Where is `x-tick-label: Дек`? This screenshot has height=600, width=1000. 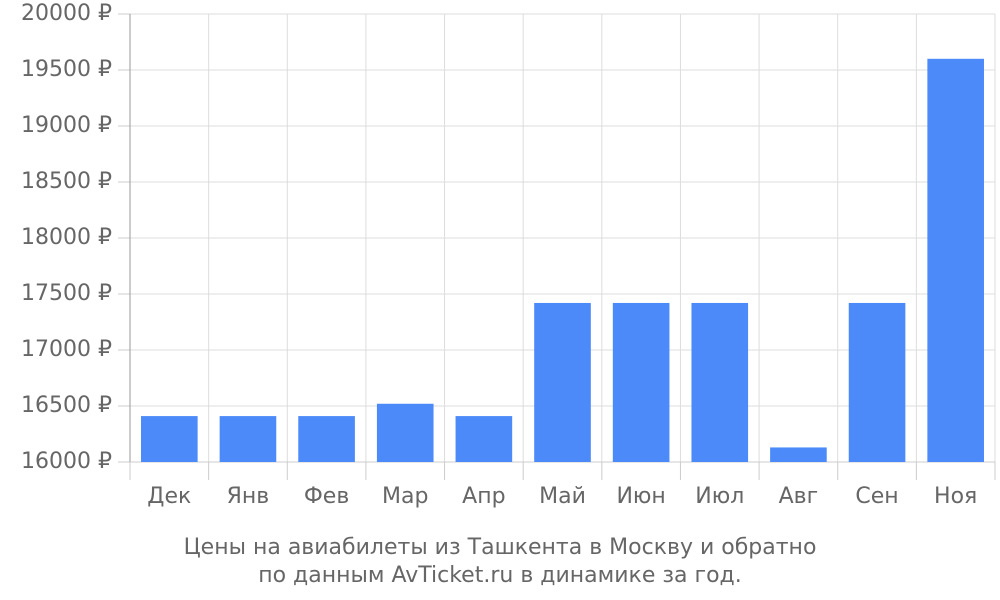 x-tick-label: Дек is located at coordinates (169, 496).